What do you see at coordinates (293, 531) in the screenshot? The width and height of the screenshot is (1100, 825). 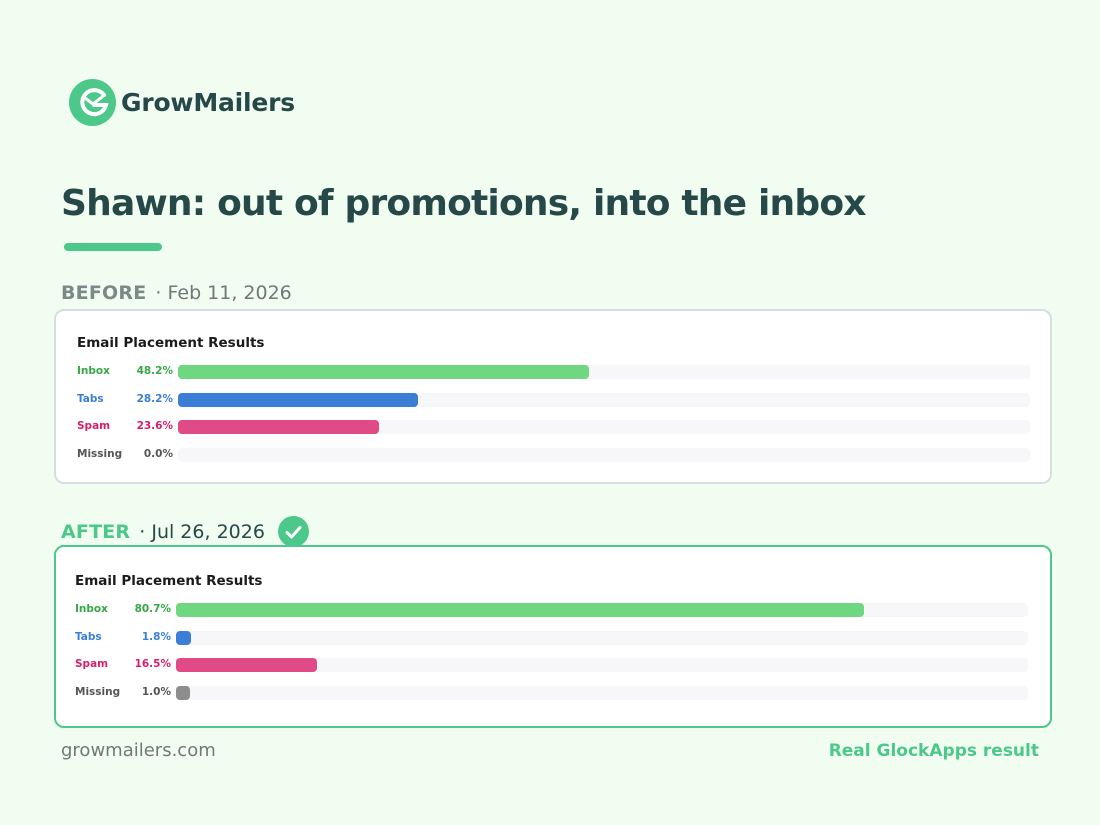 I see `check-circle-icon` at bounding box center [293, 531].